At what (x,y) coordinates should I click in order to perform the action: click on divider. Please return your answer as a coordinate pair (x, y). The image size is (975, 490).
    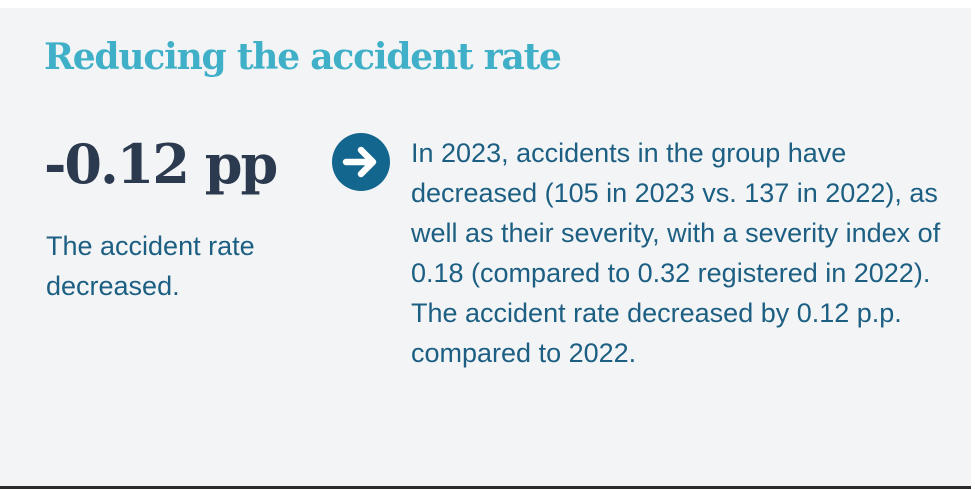
    Looking at the image, I should click on (485, 487).